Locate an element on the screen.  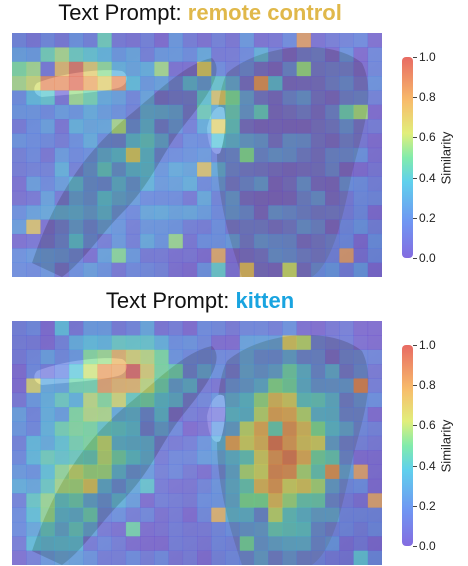
panel-title: Text Prompt: kitten is located at coordinates (200, 301).